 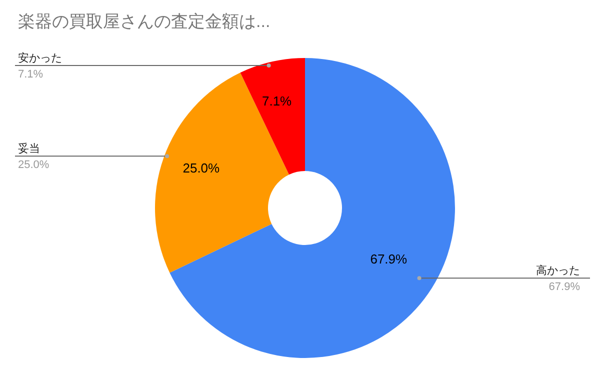 What do you see at coordinates (277, 100) in the screenshot?
I see `data-label: 7.1%` at bounding box center [277, 100].